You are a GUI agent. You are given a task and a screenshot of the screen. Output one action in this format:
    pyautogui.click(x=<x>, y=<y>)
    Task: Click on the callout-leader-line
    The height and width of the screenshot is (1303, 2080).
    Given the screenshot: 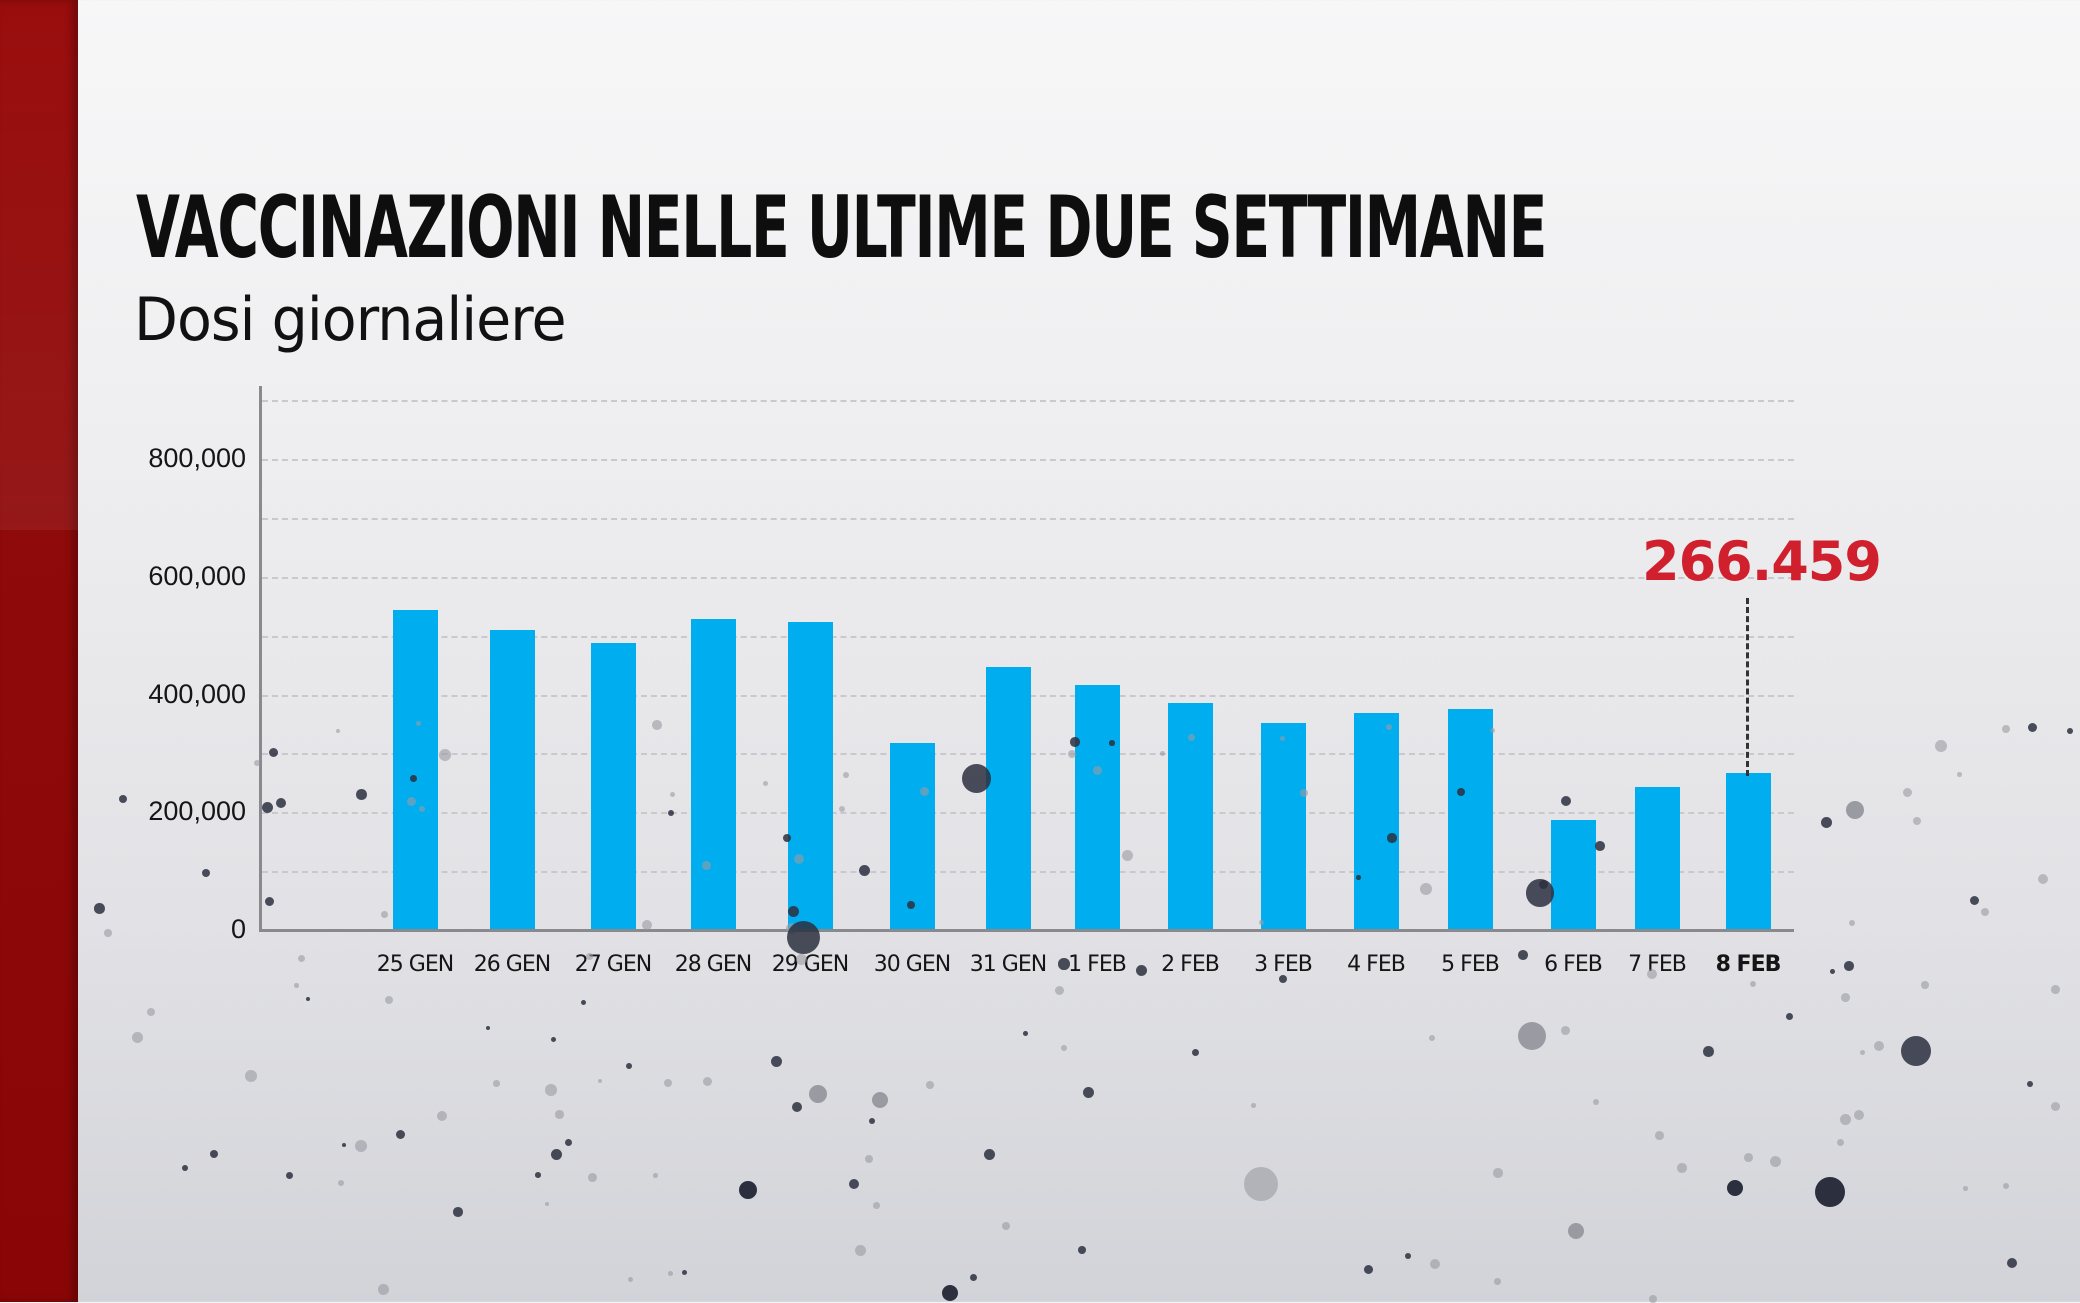 What is the action you would take?
    pyautogui.click(x=1747, y=687)
    